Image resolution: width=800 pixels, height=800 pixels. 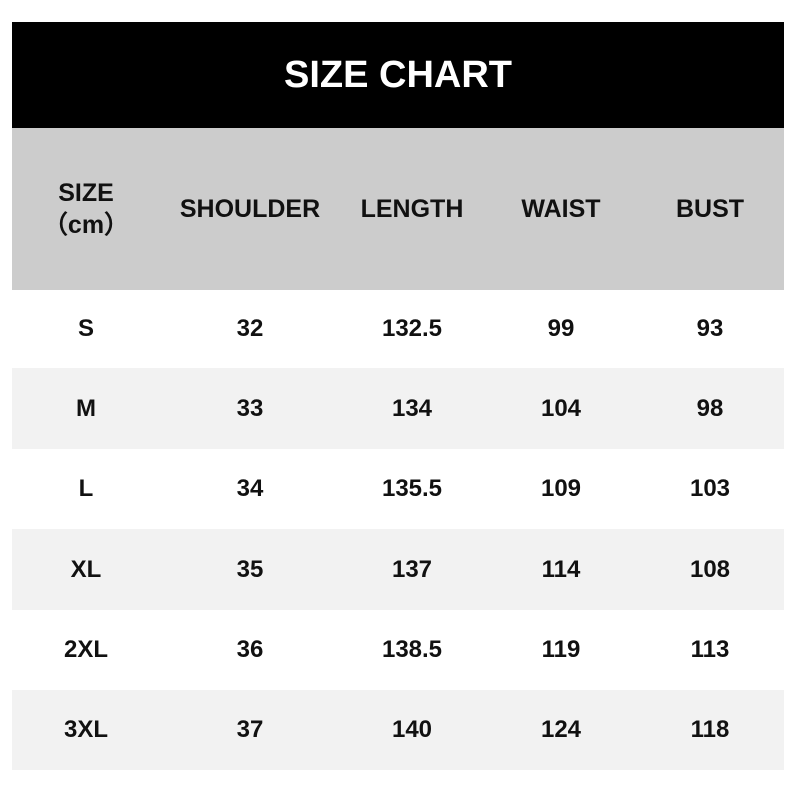 I want to click on table-row: XL 35 137 114 108, so click(x=398, y=569).